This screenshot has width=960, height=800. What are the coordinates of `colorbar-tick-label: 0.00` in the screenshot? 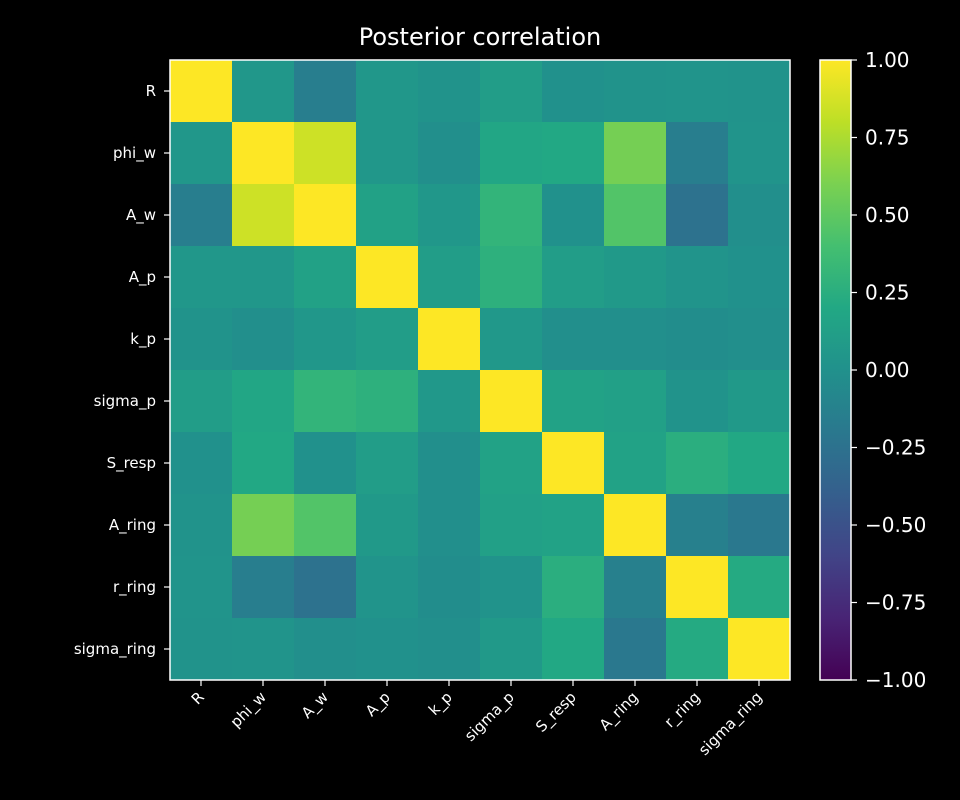 It's located at (887, 370).